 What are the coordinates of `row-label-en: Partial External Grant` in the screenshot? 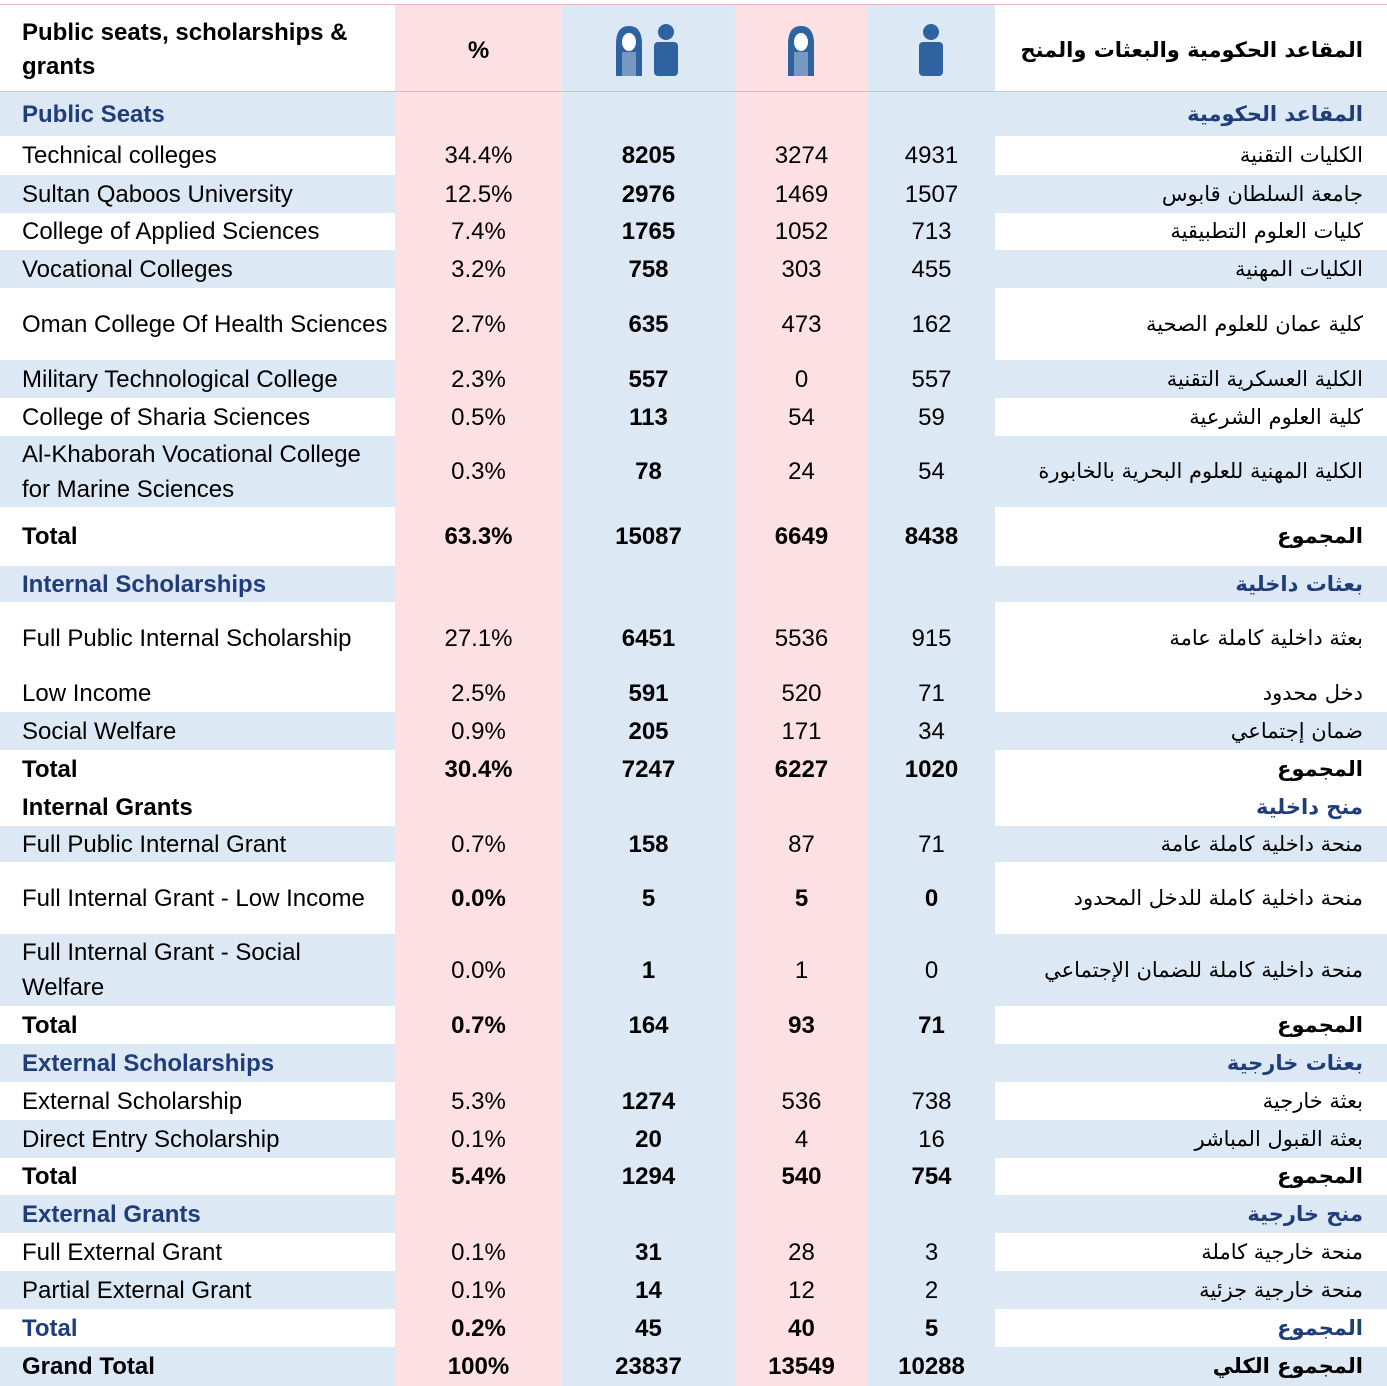 It's located at (137, 1290).